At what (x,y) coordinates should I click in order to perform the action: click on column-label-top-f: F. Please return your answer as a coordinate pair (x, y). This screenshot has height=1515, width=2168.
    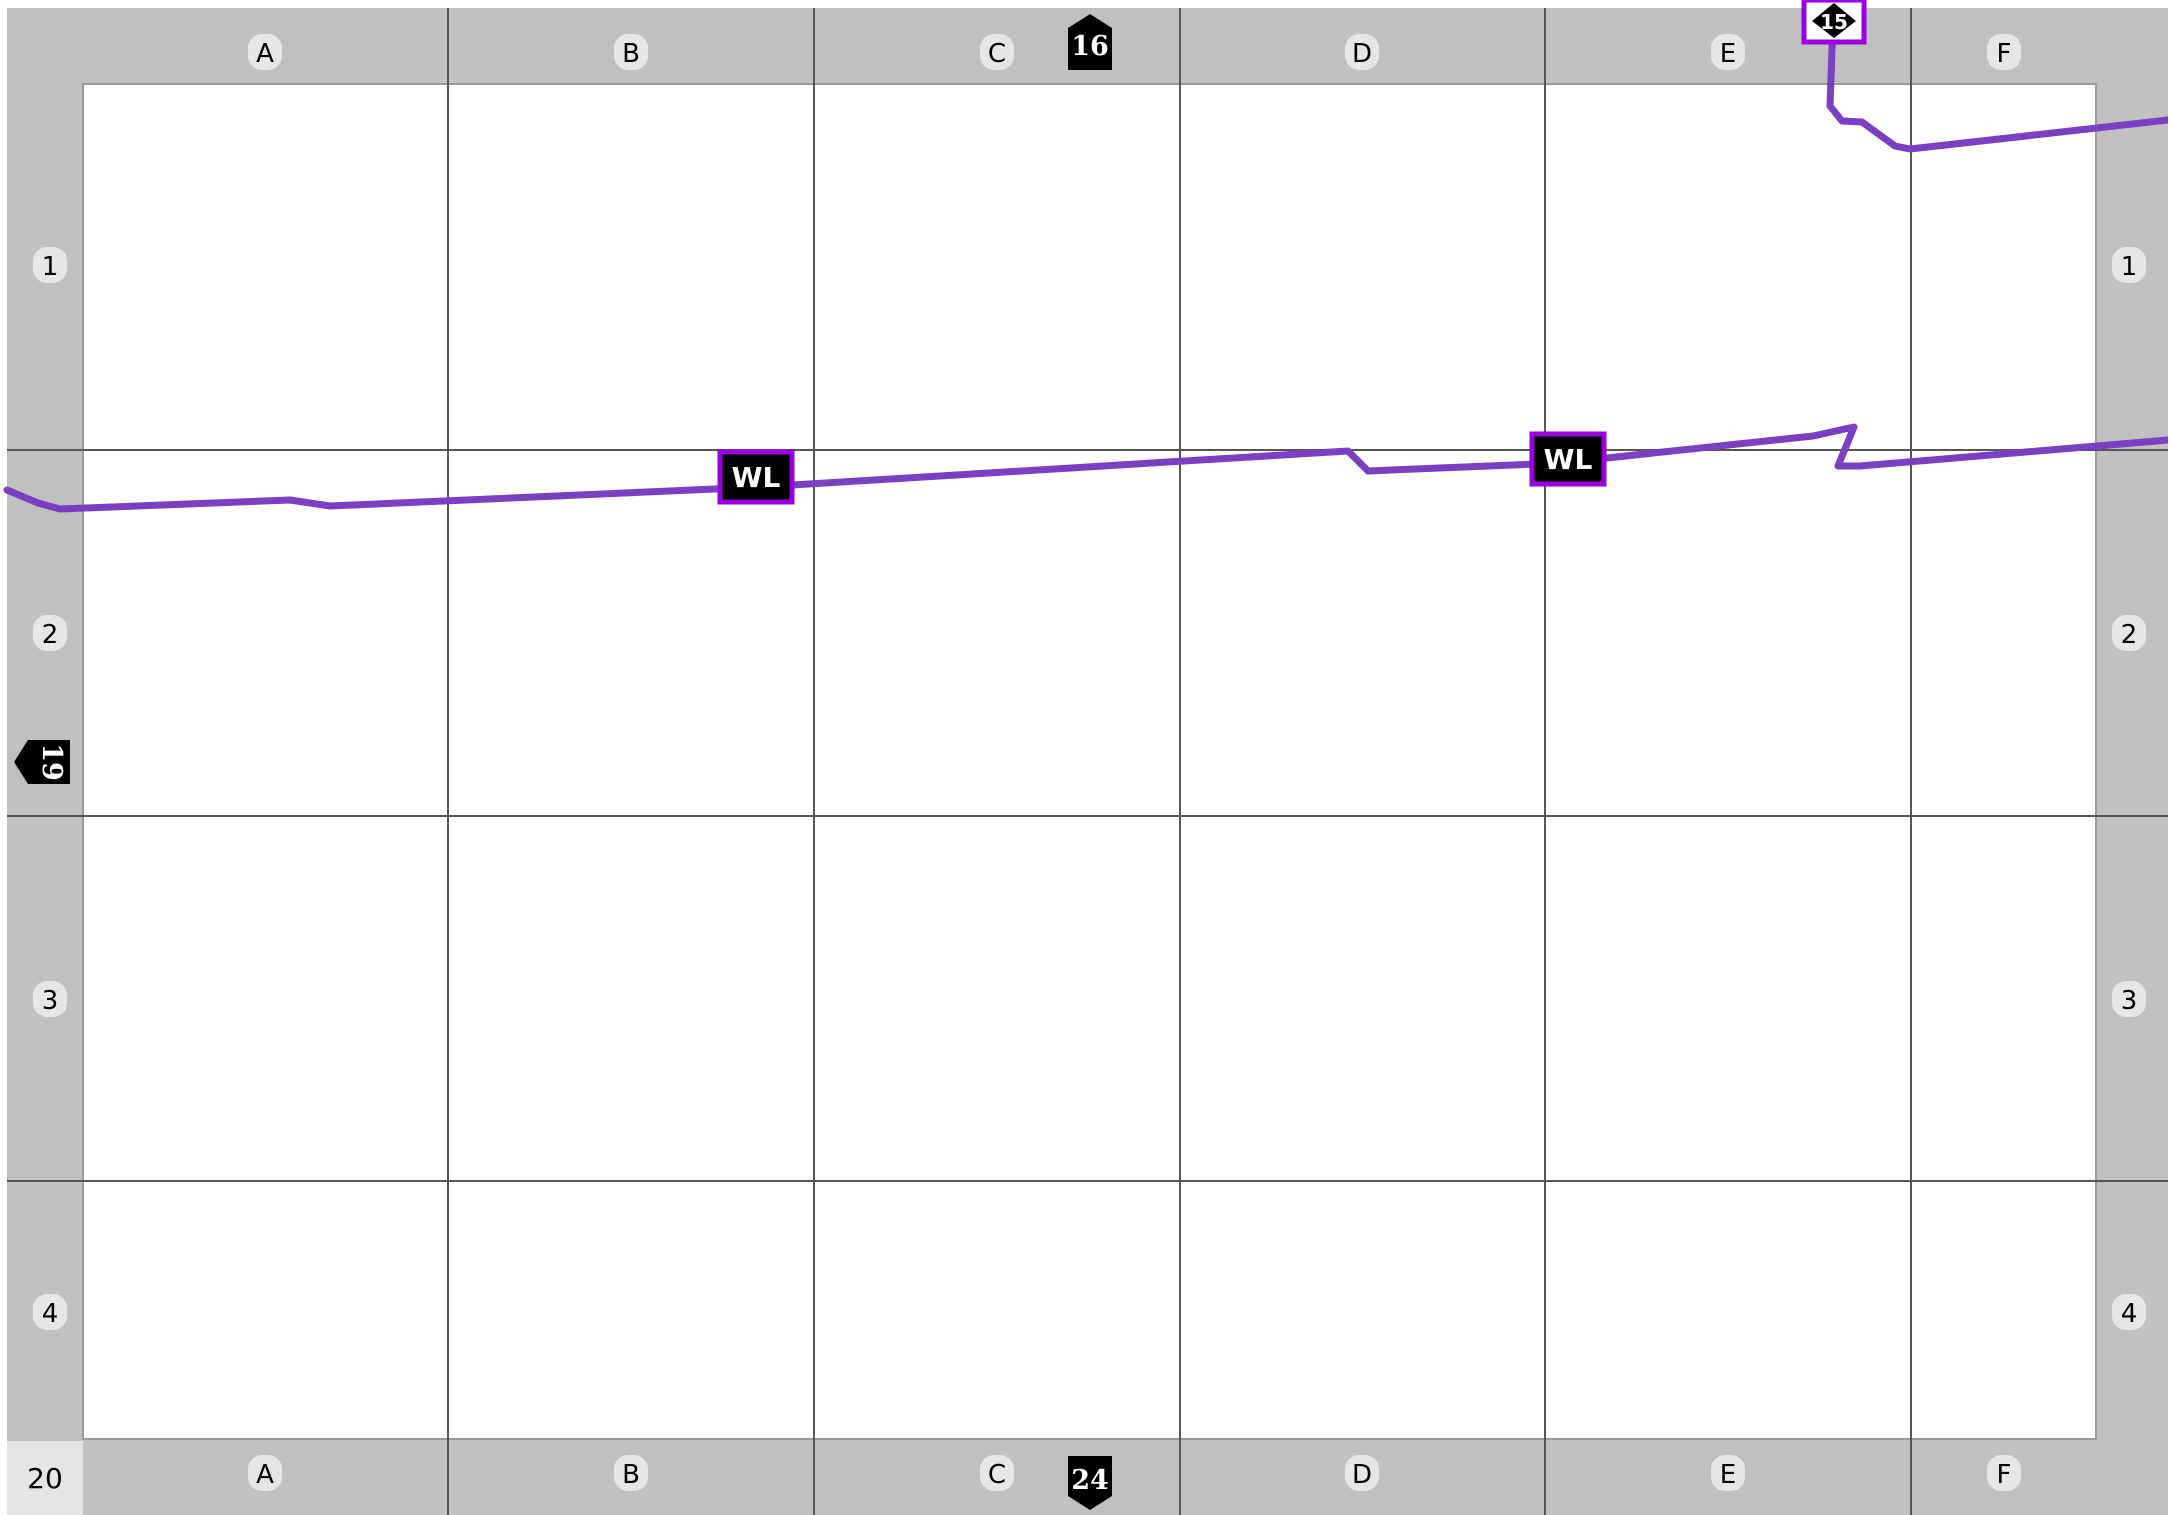
    Looking at the image, I should click on (2004, 52).